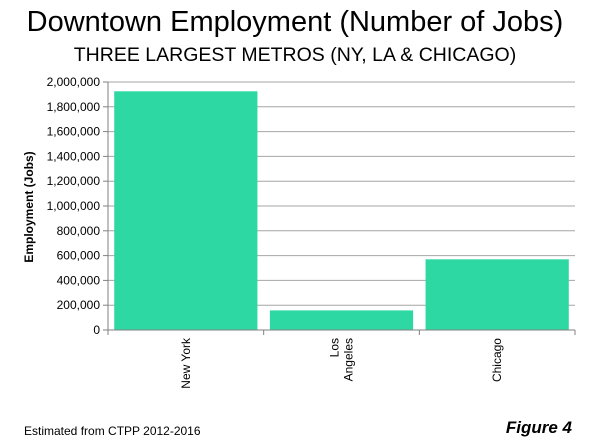 The height and width of the screenshot is (443, 590). I want to click on y-tick-label: 1,200,000, so click(74, 181).